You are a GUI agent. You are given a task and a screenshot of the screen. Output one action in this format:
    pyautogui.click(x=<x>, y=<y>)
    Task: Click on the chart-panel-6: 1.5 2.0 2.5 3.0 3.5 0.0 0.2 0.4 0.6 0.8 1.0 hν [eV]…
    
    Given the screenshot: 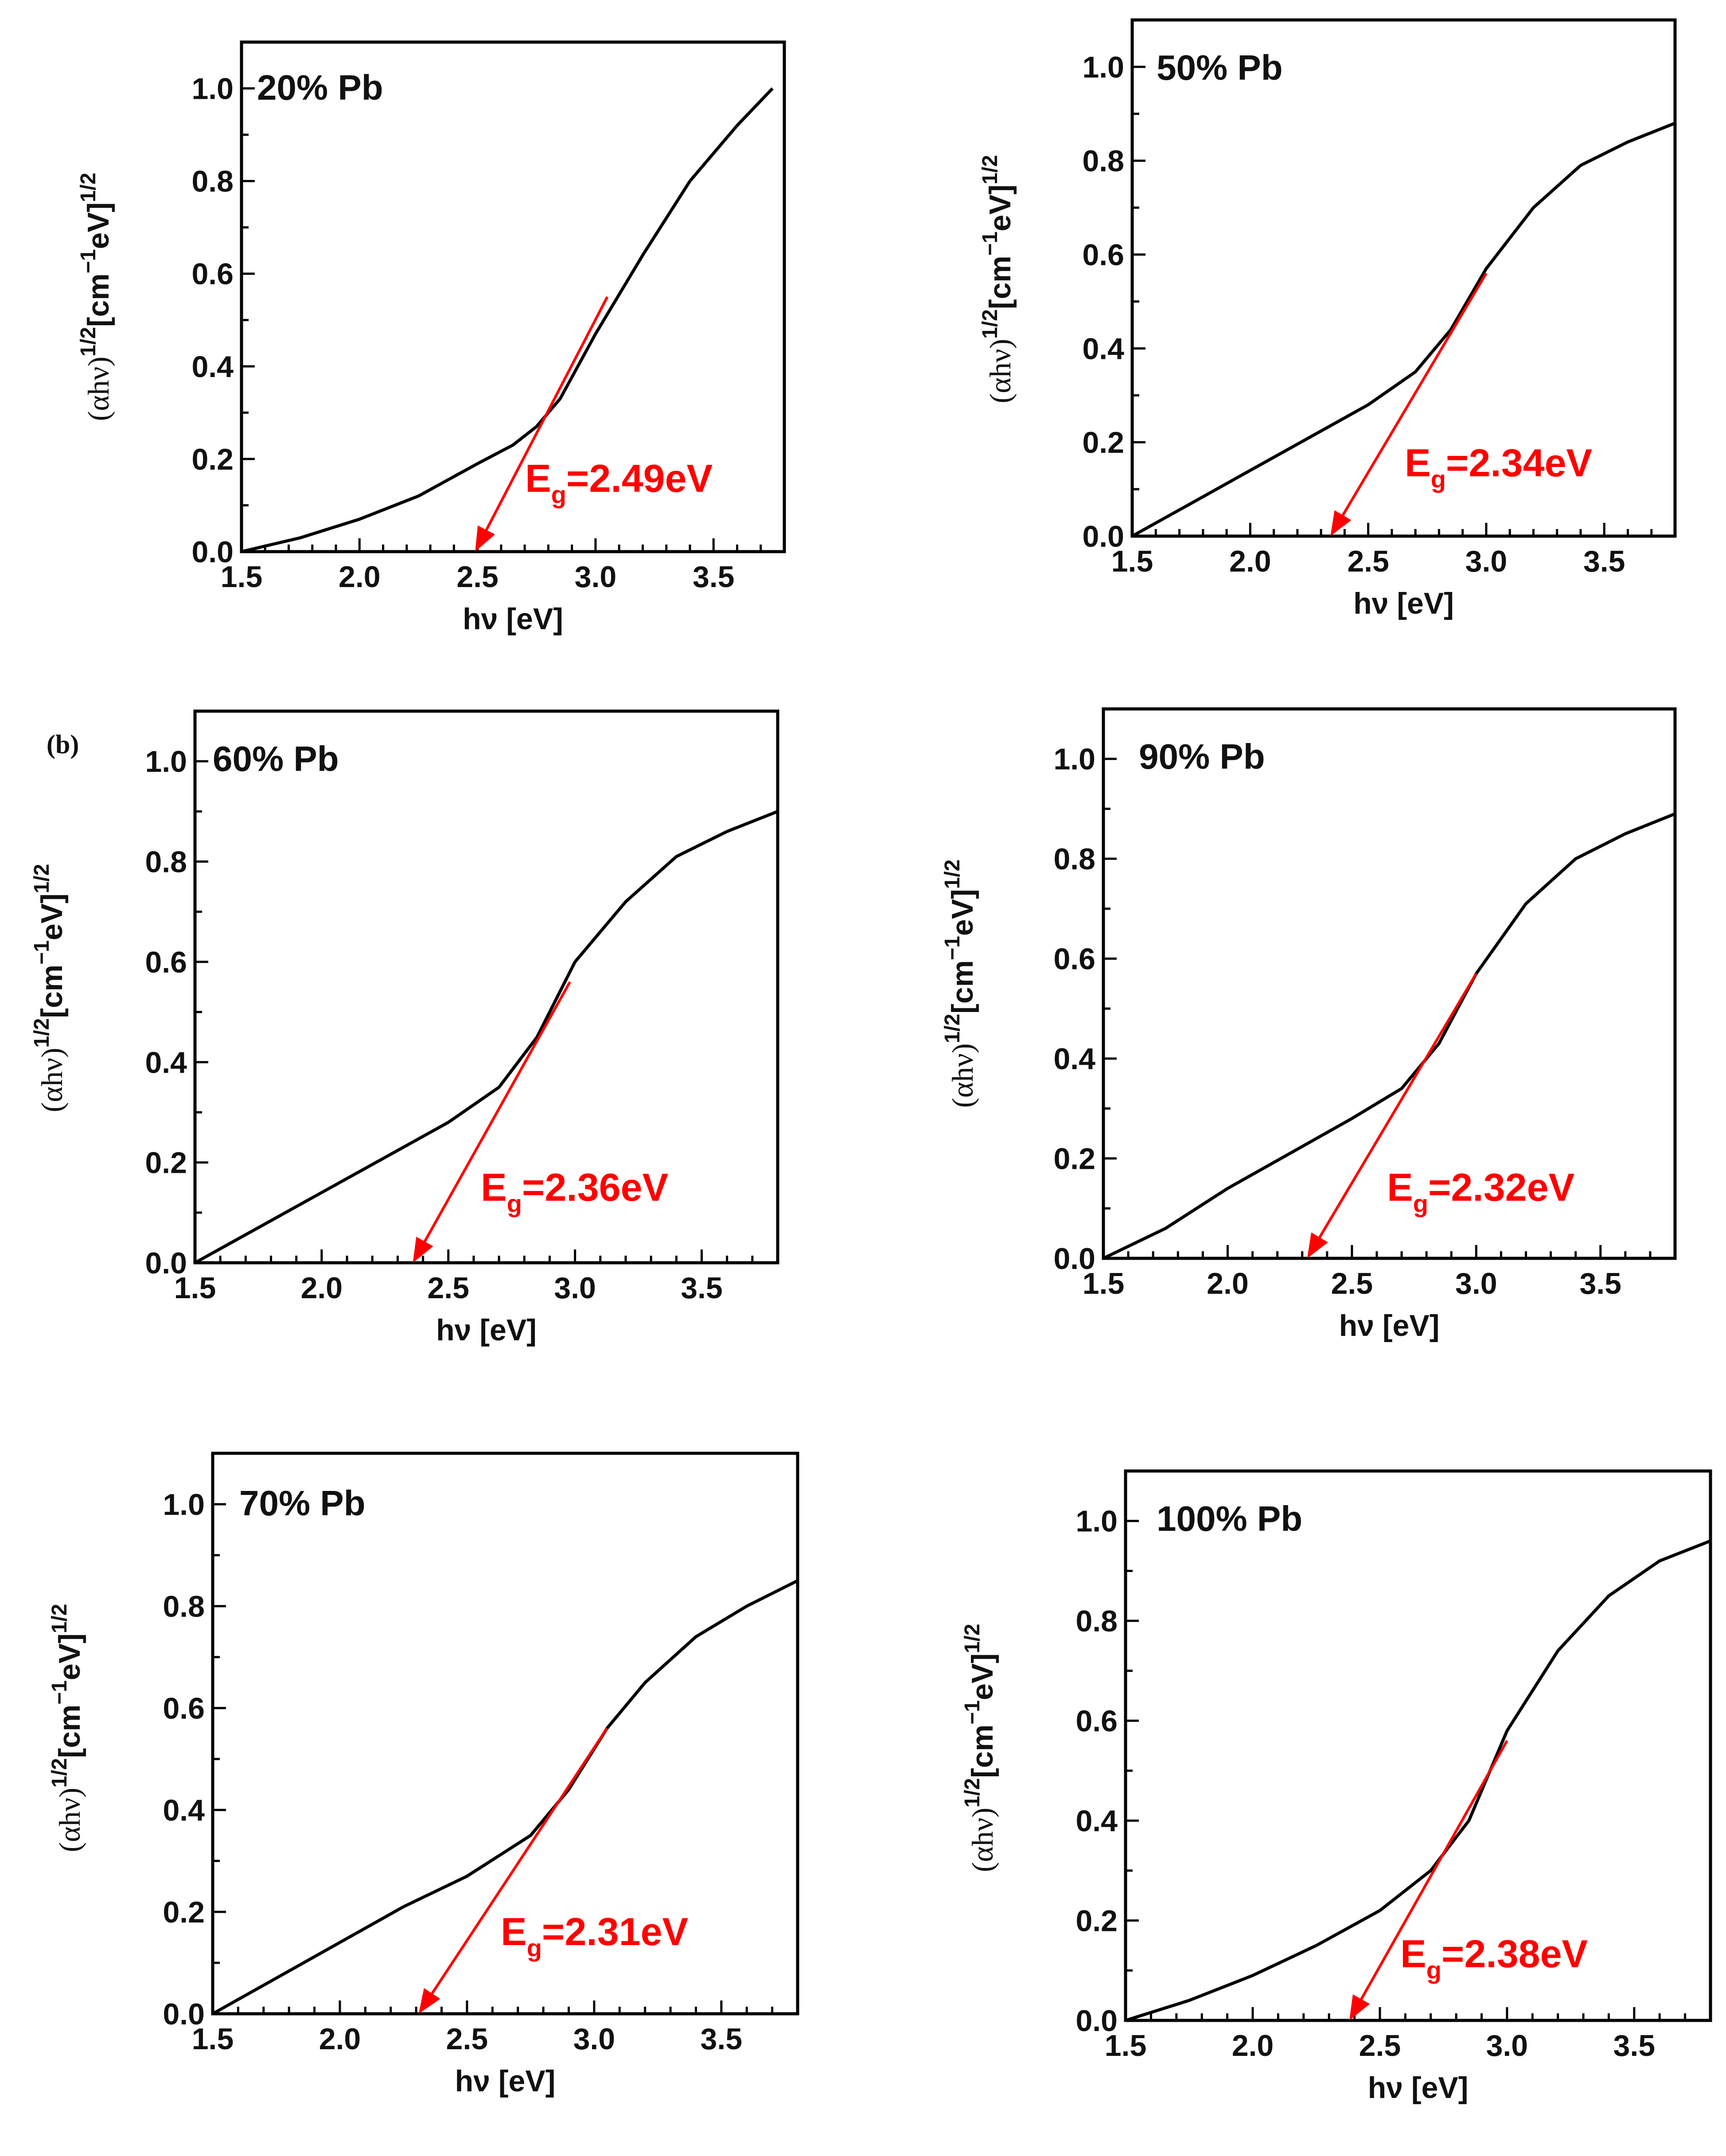 What is the action you would take?
    pyautogui.click(x=1336, y=1787)
    